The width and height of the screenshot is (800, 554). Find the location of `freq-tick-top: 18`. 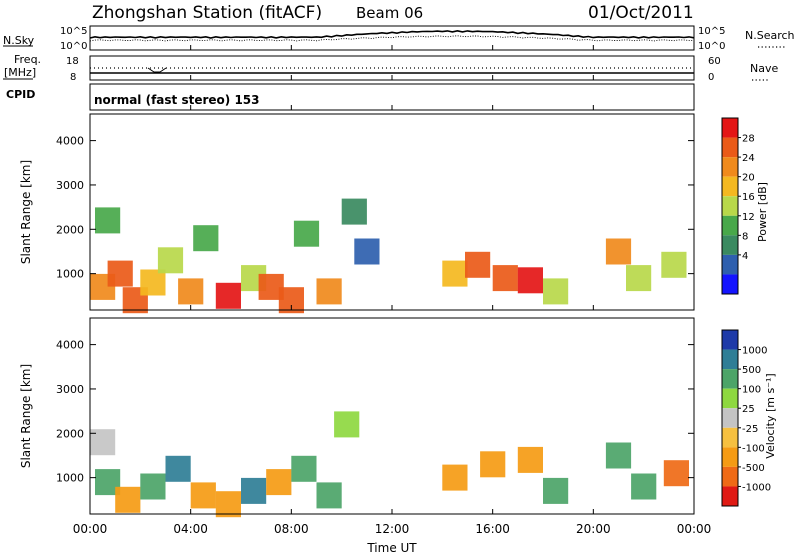

freq-tick-top: 18 is located at coordinates (72, 61).